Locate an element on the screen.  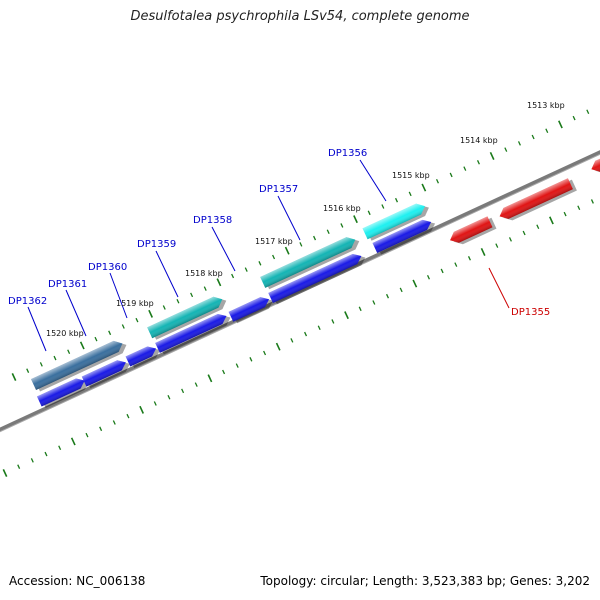
highlight-dp1362 is located at coordinates (79, 366).